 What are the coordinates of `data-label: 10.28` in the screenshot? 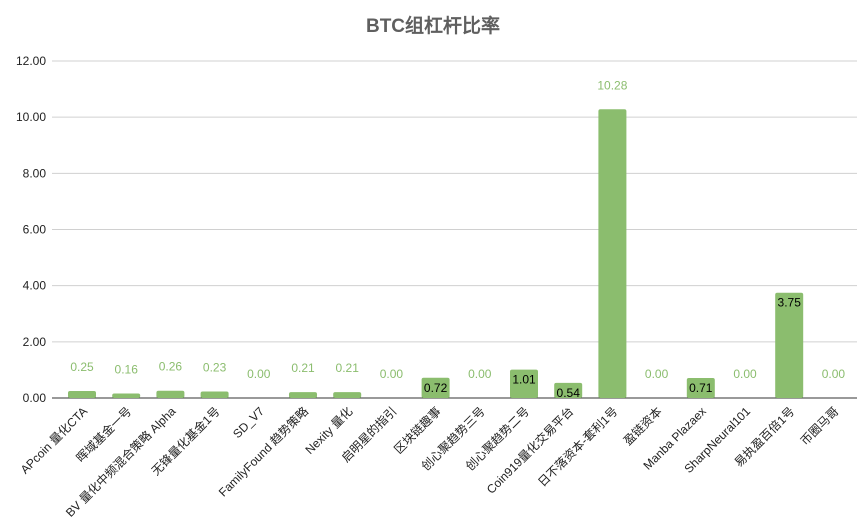 It's located at (612, 85).